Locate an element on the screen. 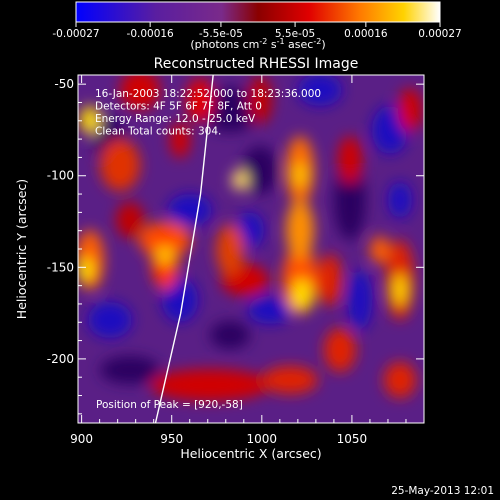 This screenshot has height=500, width=500. y-tick-label: -100 is located at coordinates (60, 176).